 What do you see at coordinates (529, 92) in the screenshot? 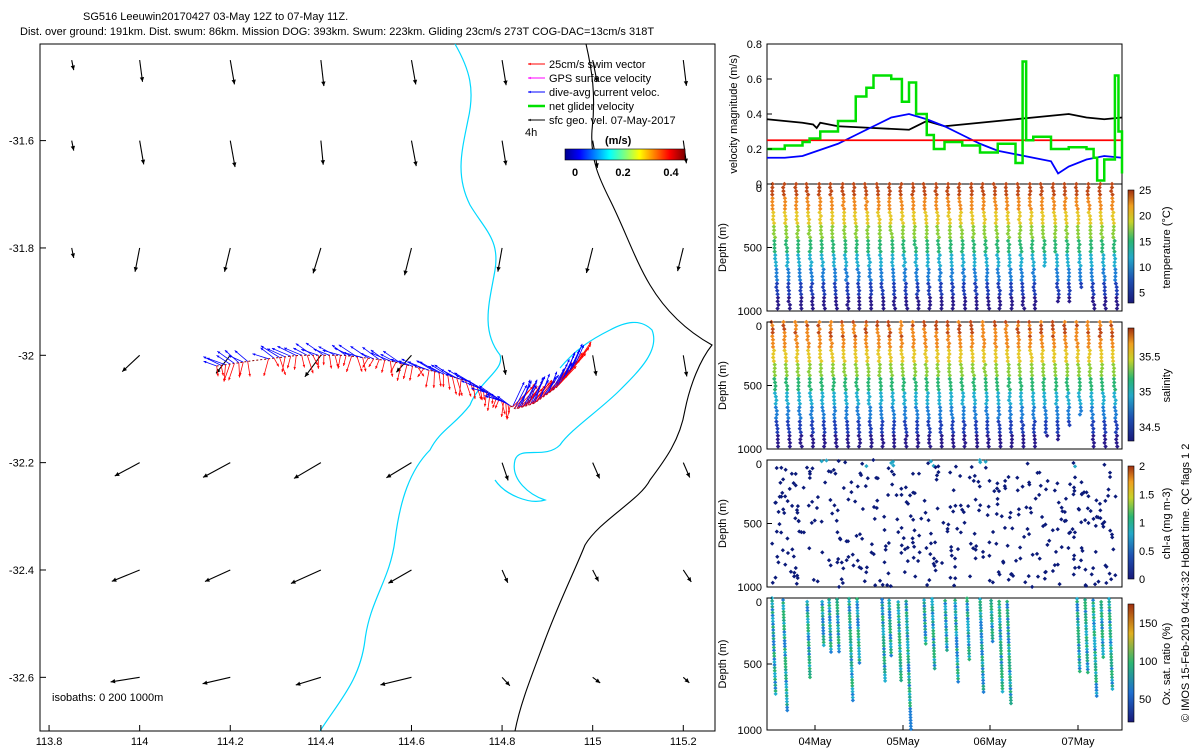
I see `legend-arrow-head` at bounding box center [529, 92].